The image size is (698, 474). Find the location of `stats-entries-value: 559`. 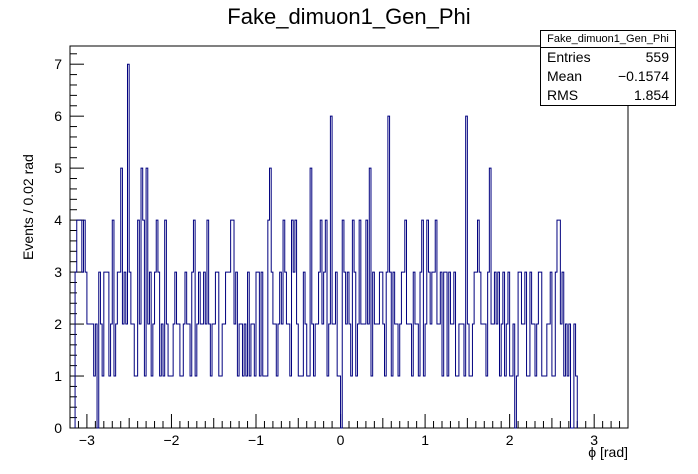

stats-entries-value: 559 is located at coordinates (657, 57).